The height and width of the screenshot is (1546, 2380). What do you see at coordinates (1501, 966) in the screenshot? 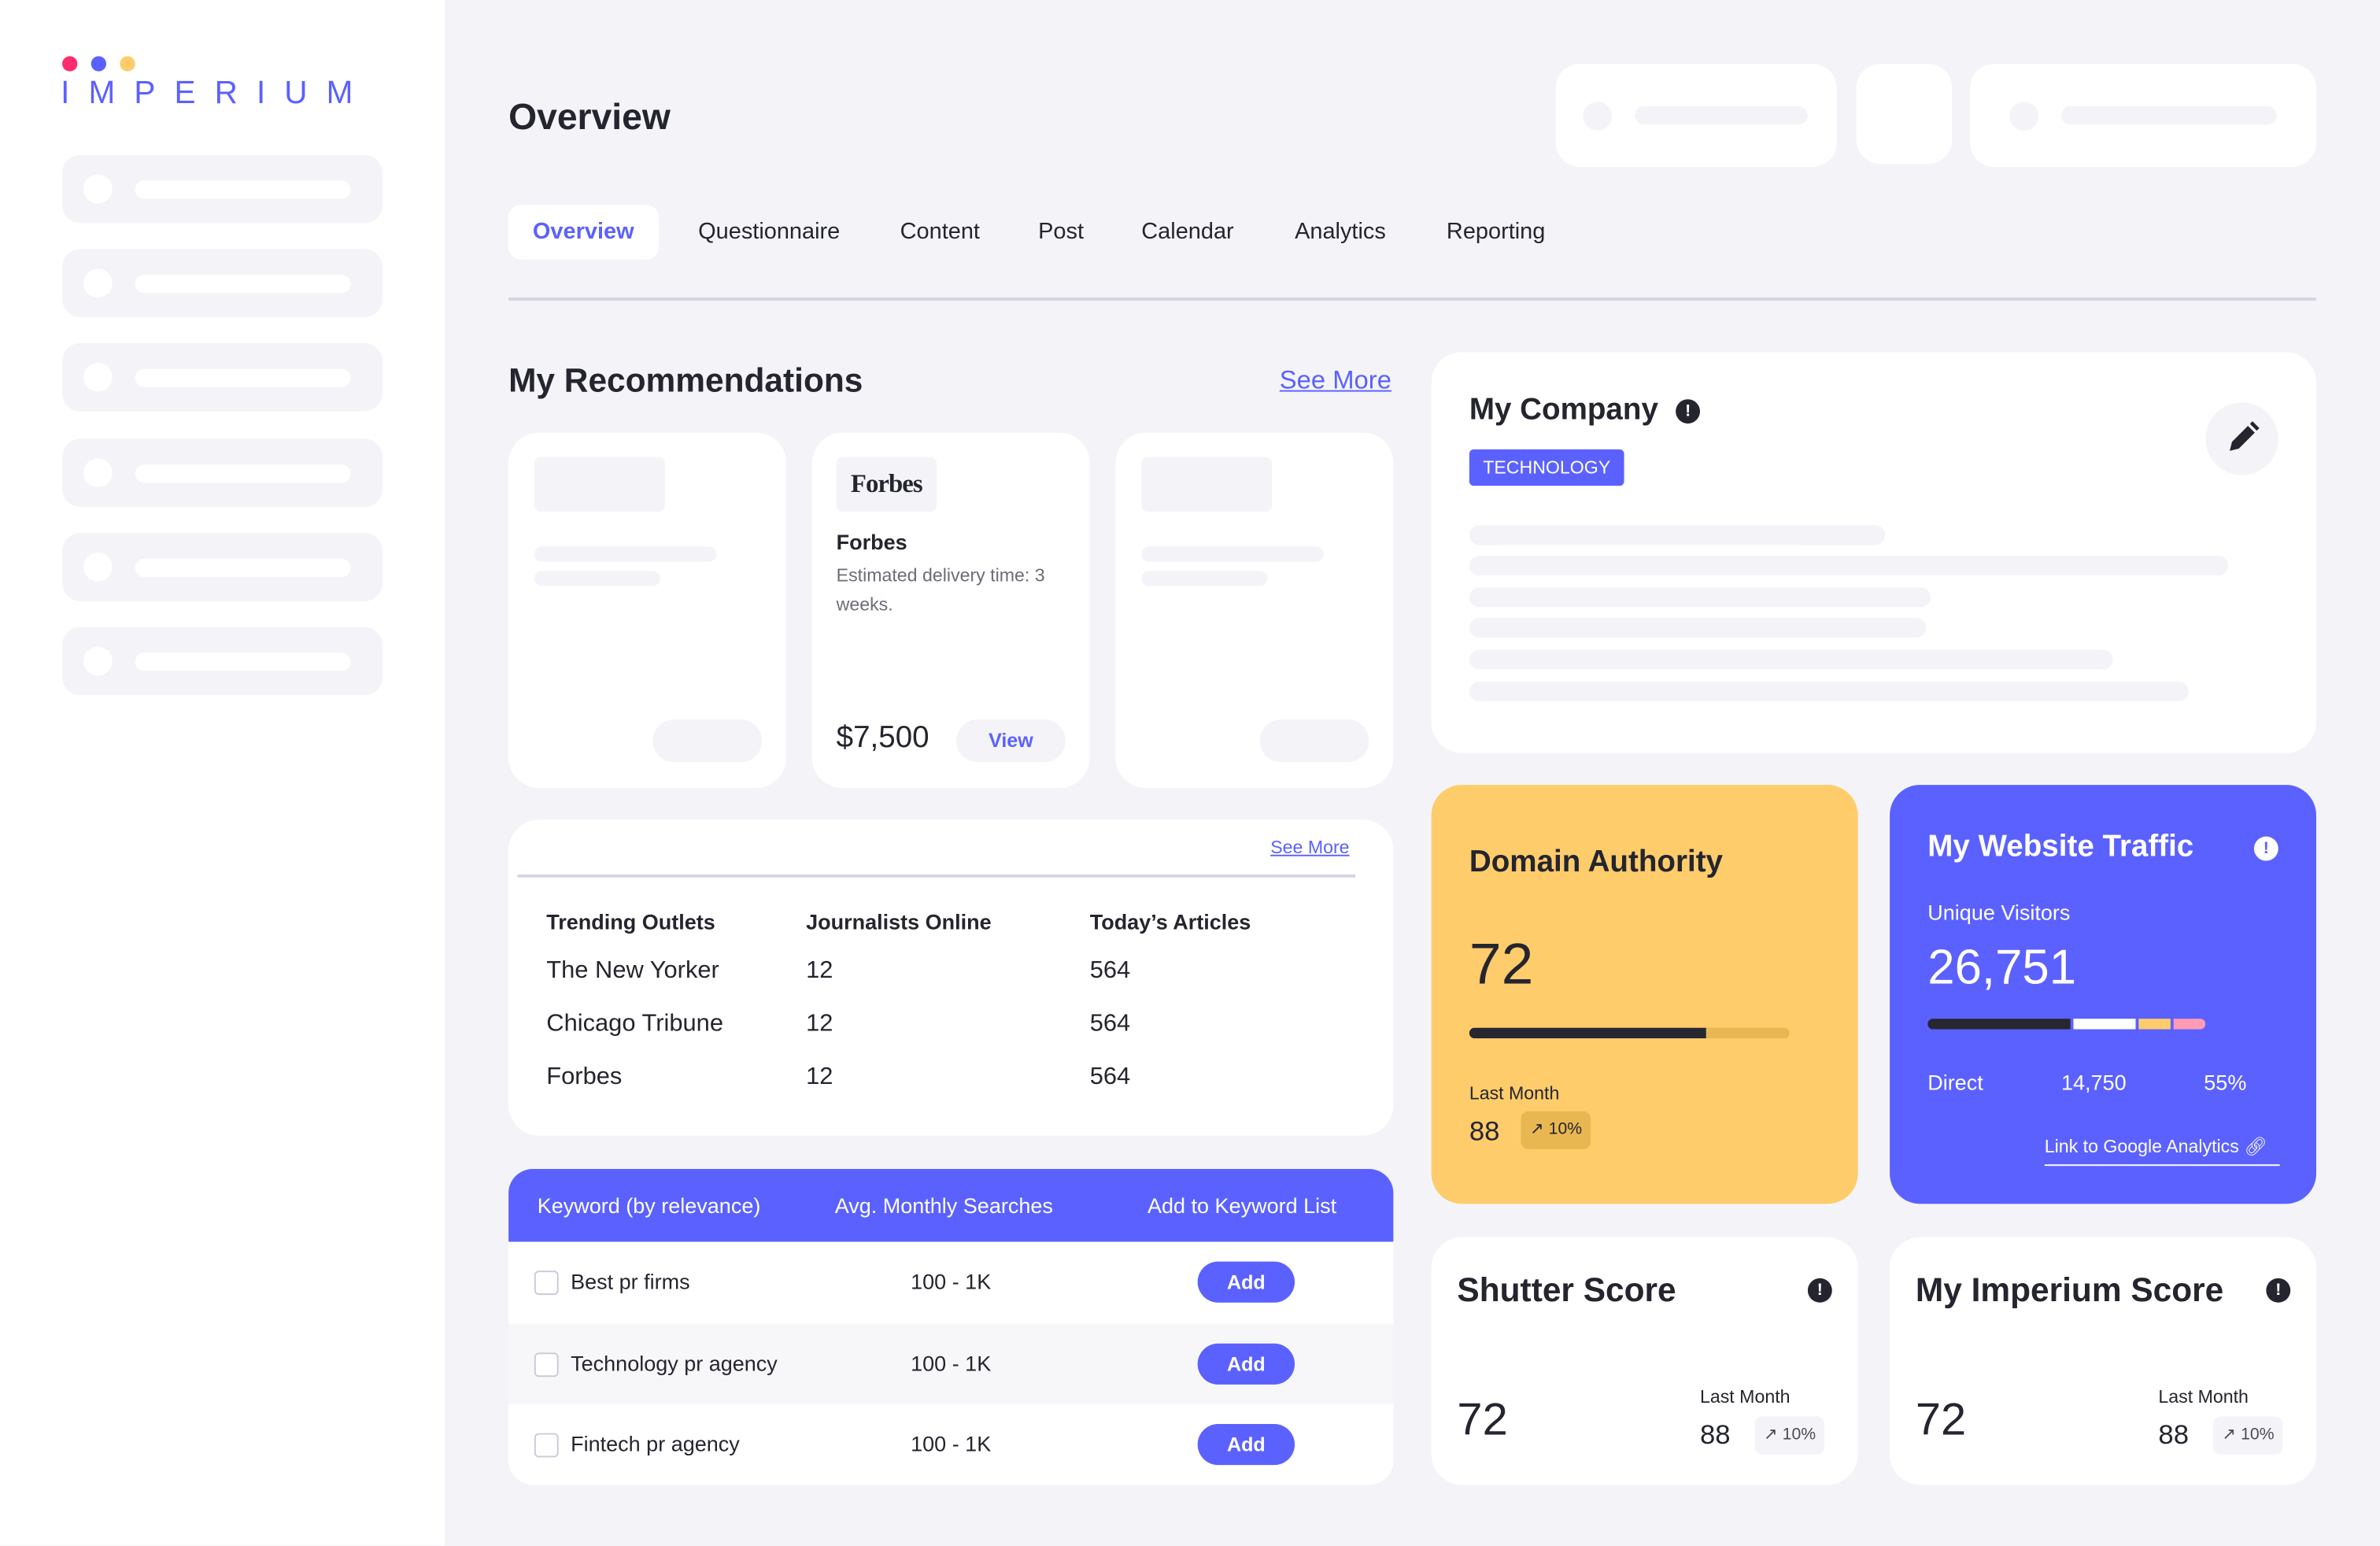
I see `domain-authority-value: 72` at bounding box center [1501, 966].